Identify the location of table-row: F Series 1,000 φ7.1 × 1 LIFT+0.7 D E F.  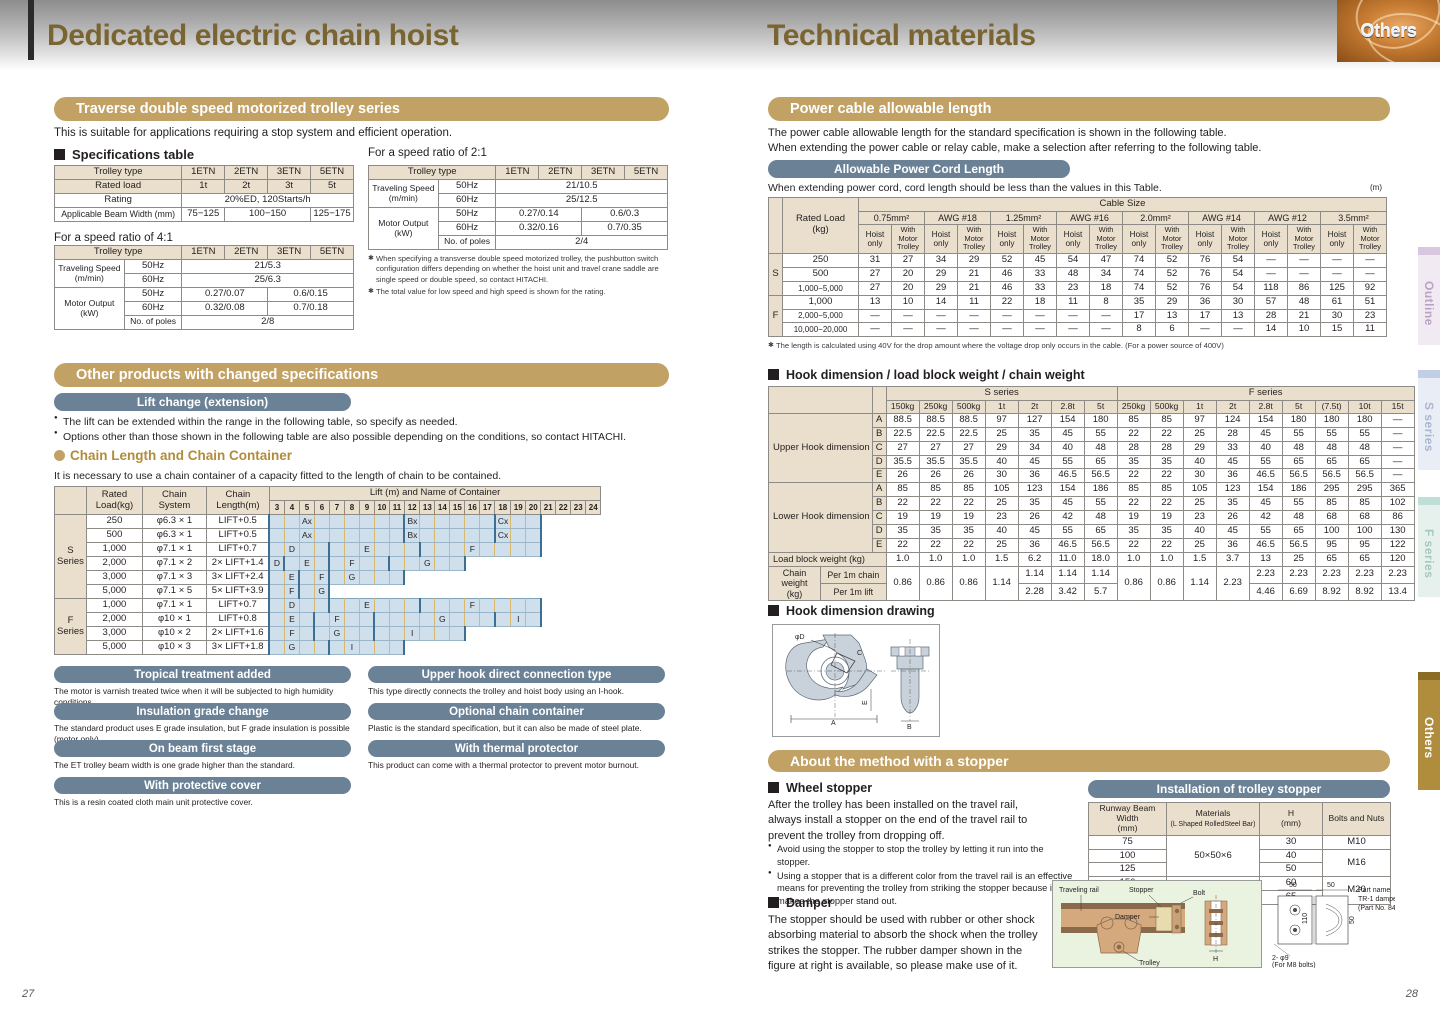
(327, 626).